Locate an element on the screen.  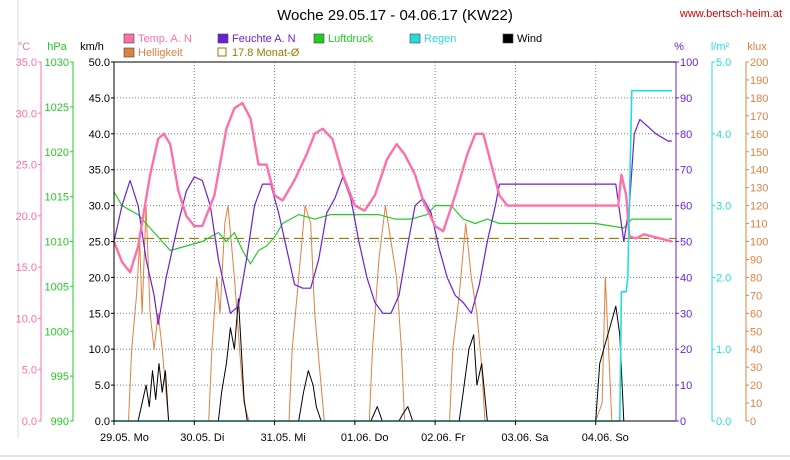
light-tick-label: 200 is located at coordinates (759, 63).